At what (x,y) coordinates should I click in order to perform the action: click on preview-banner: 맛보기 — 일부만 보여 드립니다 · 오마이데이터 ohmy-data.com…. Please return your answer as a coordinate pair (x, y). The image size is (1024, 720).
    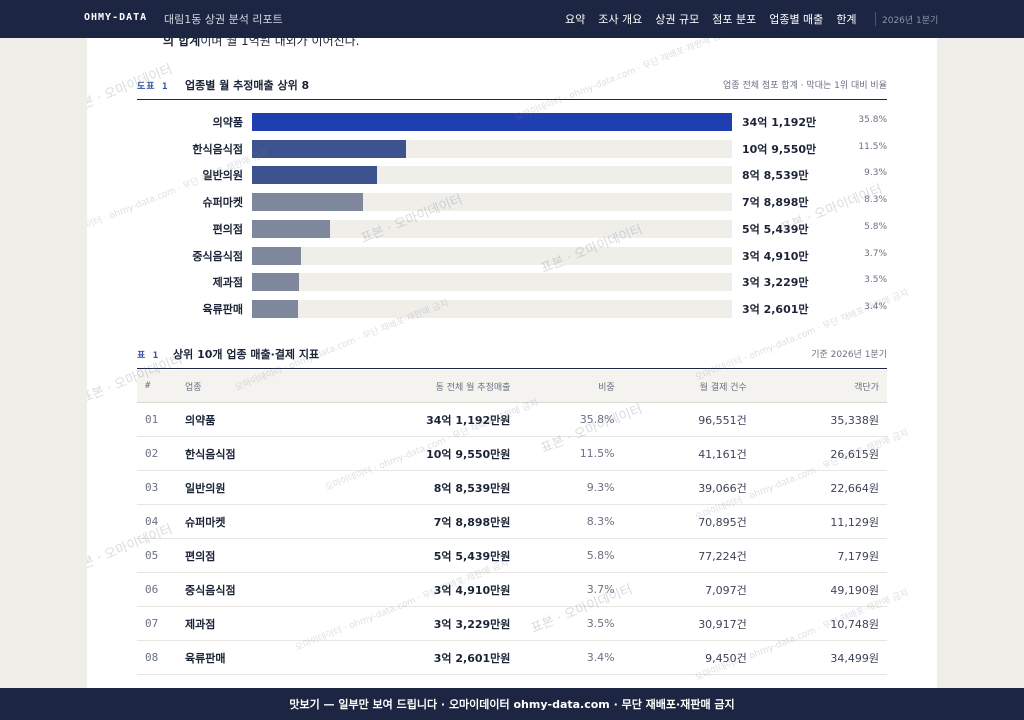
    Looking at the image, I should click on (512, 704).